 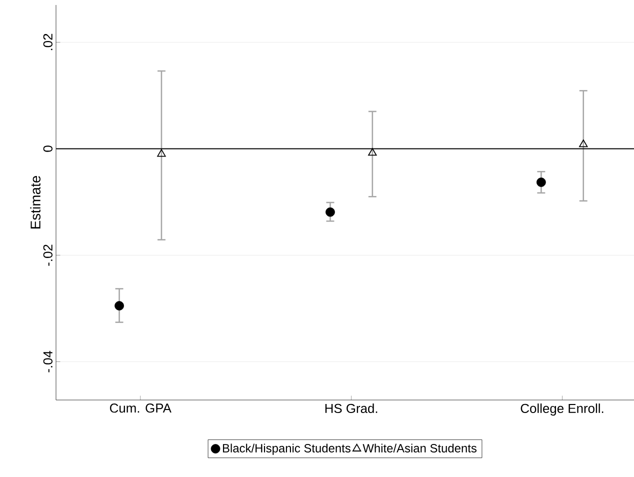 What do you see at coordinates (47, 42) in the screenshot?
I see `y-tick-label: .02` at bounding box center [47, 42].